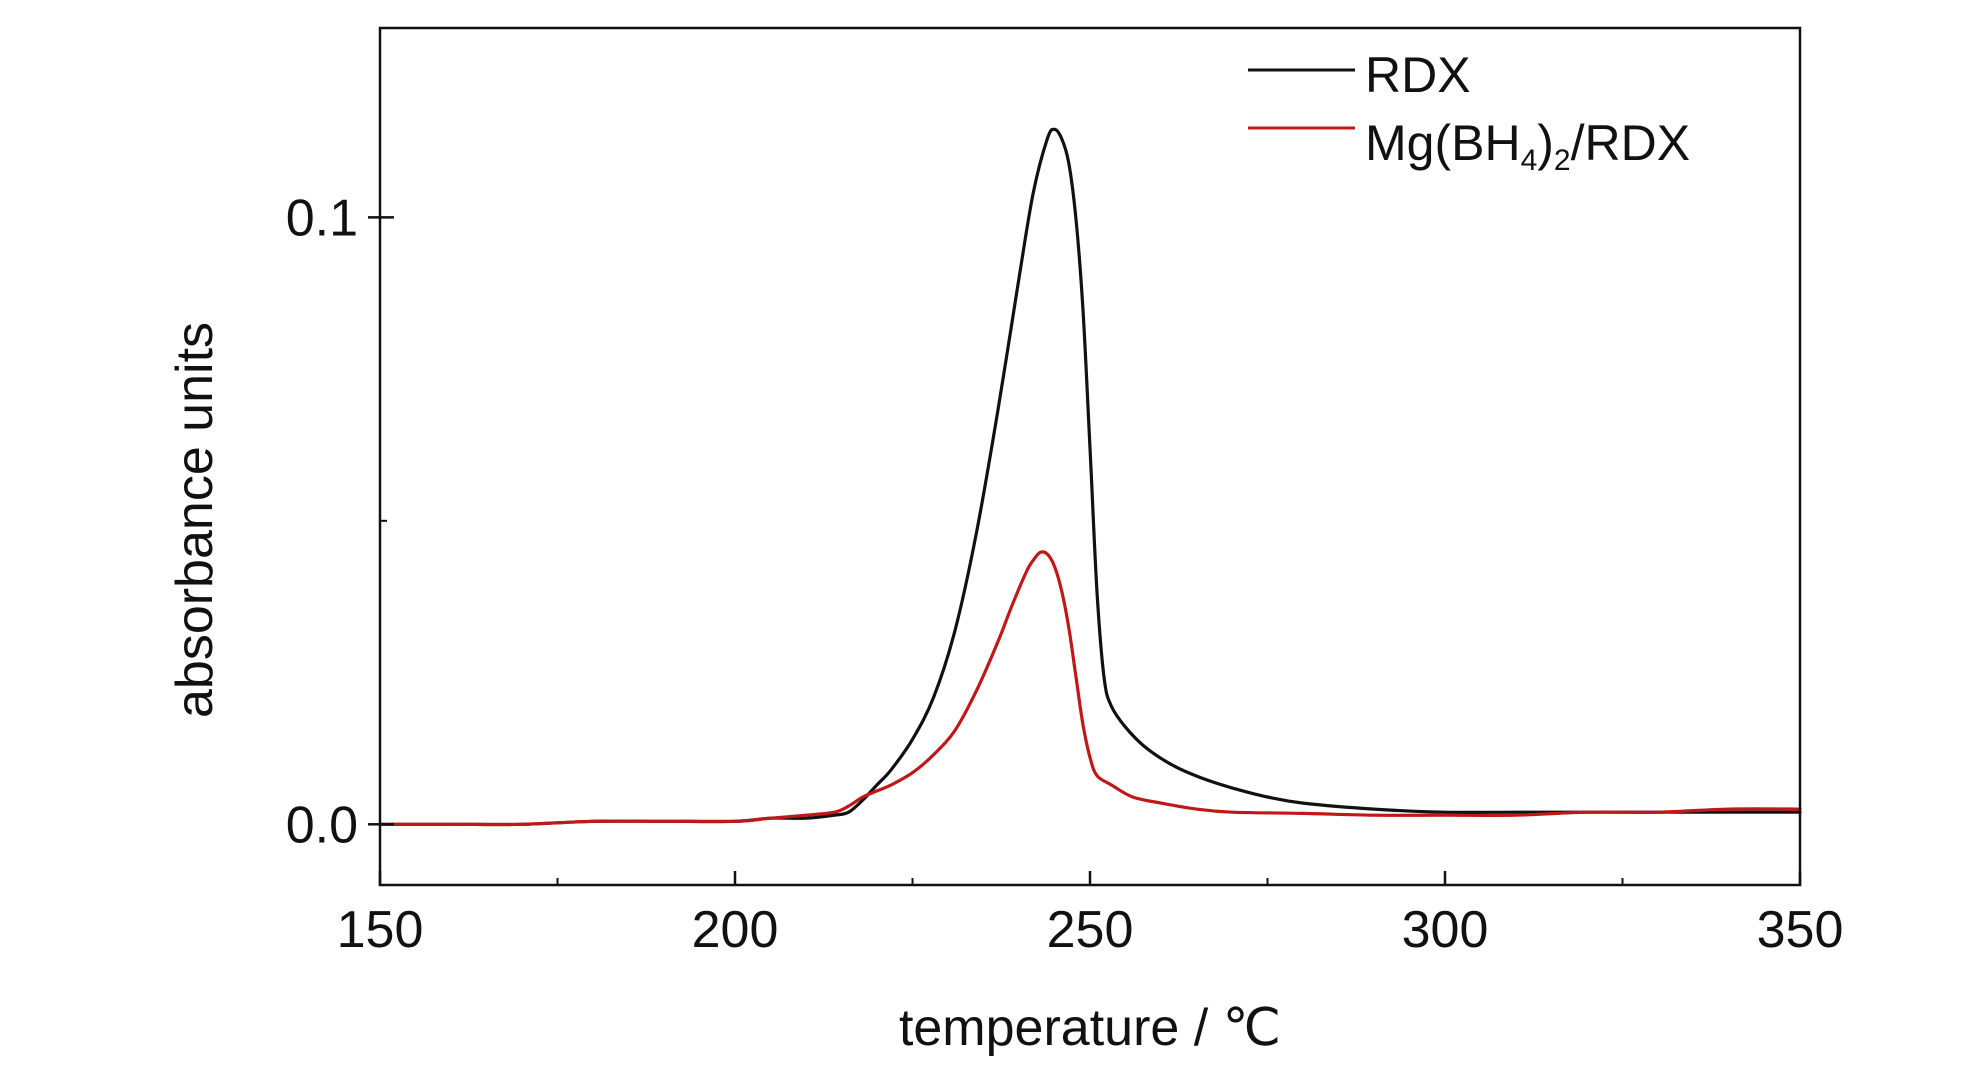  I want to click on legend-label-mg-suffix: /RDX, so click(1630, 143).